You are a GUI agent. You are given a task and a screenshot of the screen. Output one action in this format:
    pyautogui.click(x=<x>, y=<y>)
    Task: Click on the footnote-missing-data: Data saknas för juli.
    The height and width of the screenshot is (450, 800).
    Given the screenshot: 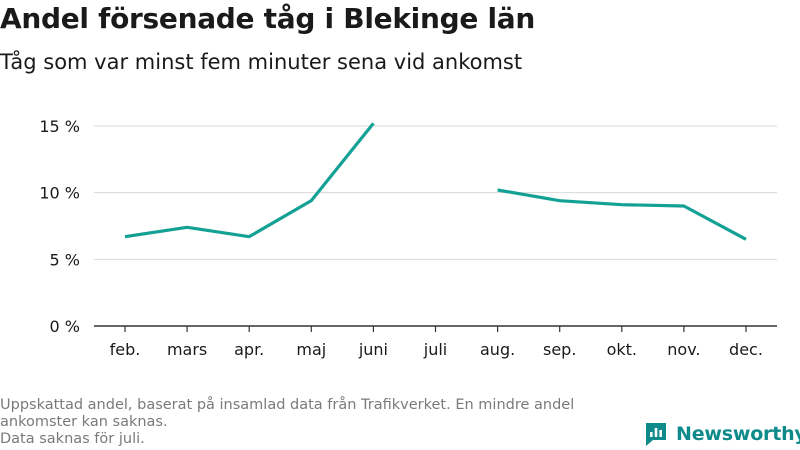 What is the action you would take?
    pyautogui.click(x=72, y=439)
    